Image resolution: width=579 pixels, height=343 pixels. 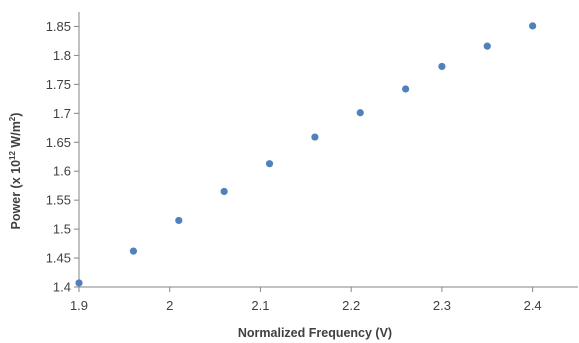 I want to click on y-axis-title-unit: W/m, so click(x=16, y=136).